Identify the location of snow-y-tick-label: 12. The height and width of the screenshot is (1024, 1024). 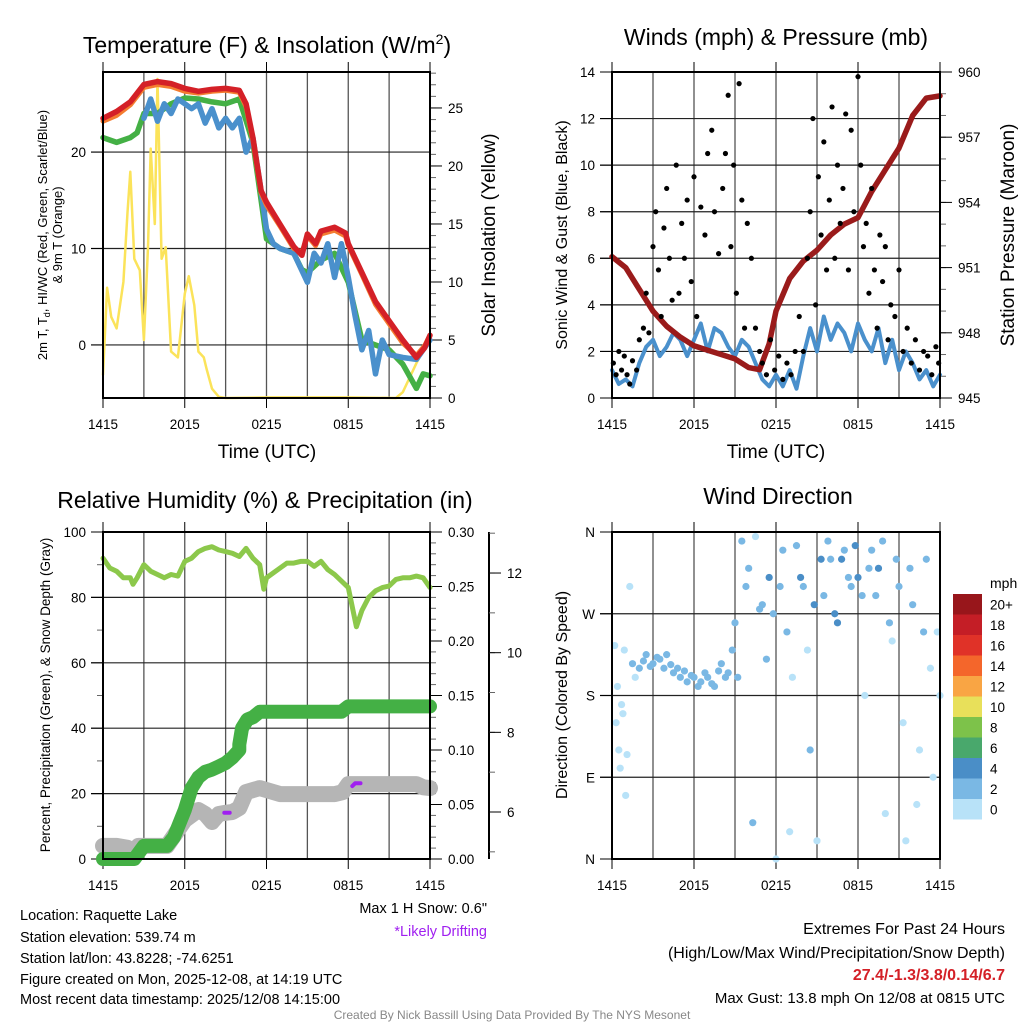
(514, 573).